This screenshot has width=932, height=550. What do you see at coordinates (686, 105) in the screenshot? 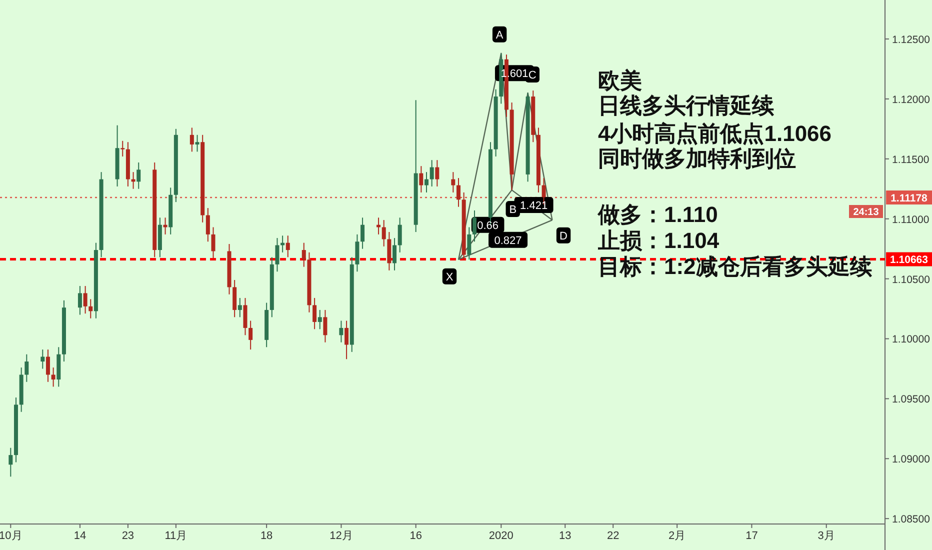
I see `annotation: 日线多头行情延续` at bounding box center [686, 105].